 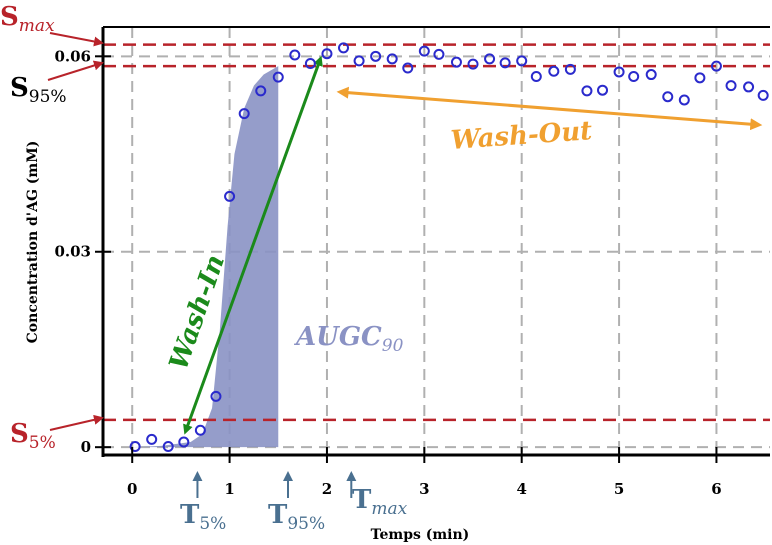 What do you see at coordinates (27, 19) in the screenshot?
I see `threshold-label: Smax` at bounding box center [27, 19].